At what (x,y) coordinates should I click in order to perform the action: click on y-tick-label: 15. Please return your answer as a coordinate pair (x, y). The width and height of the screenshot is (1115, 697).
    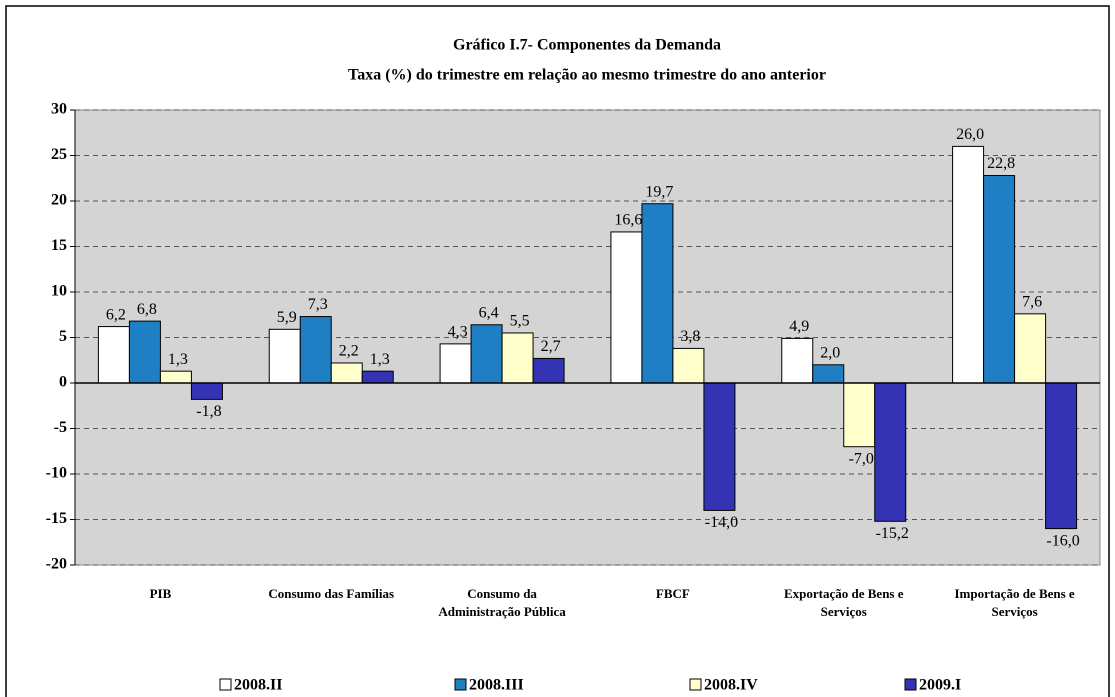
    Looking at the image, I should click on (59, 245).